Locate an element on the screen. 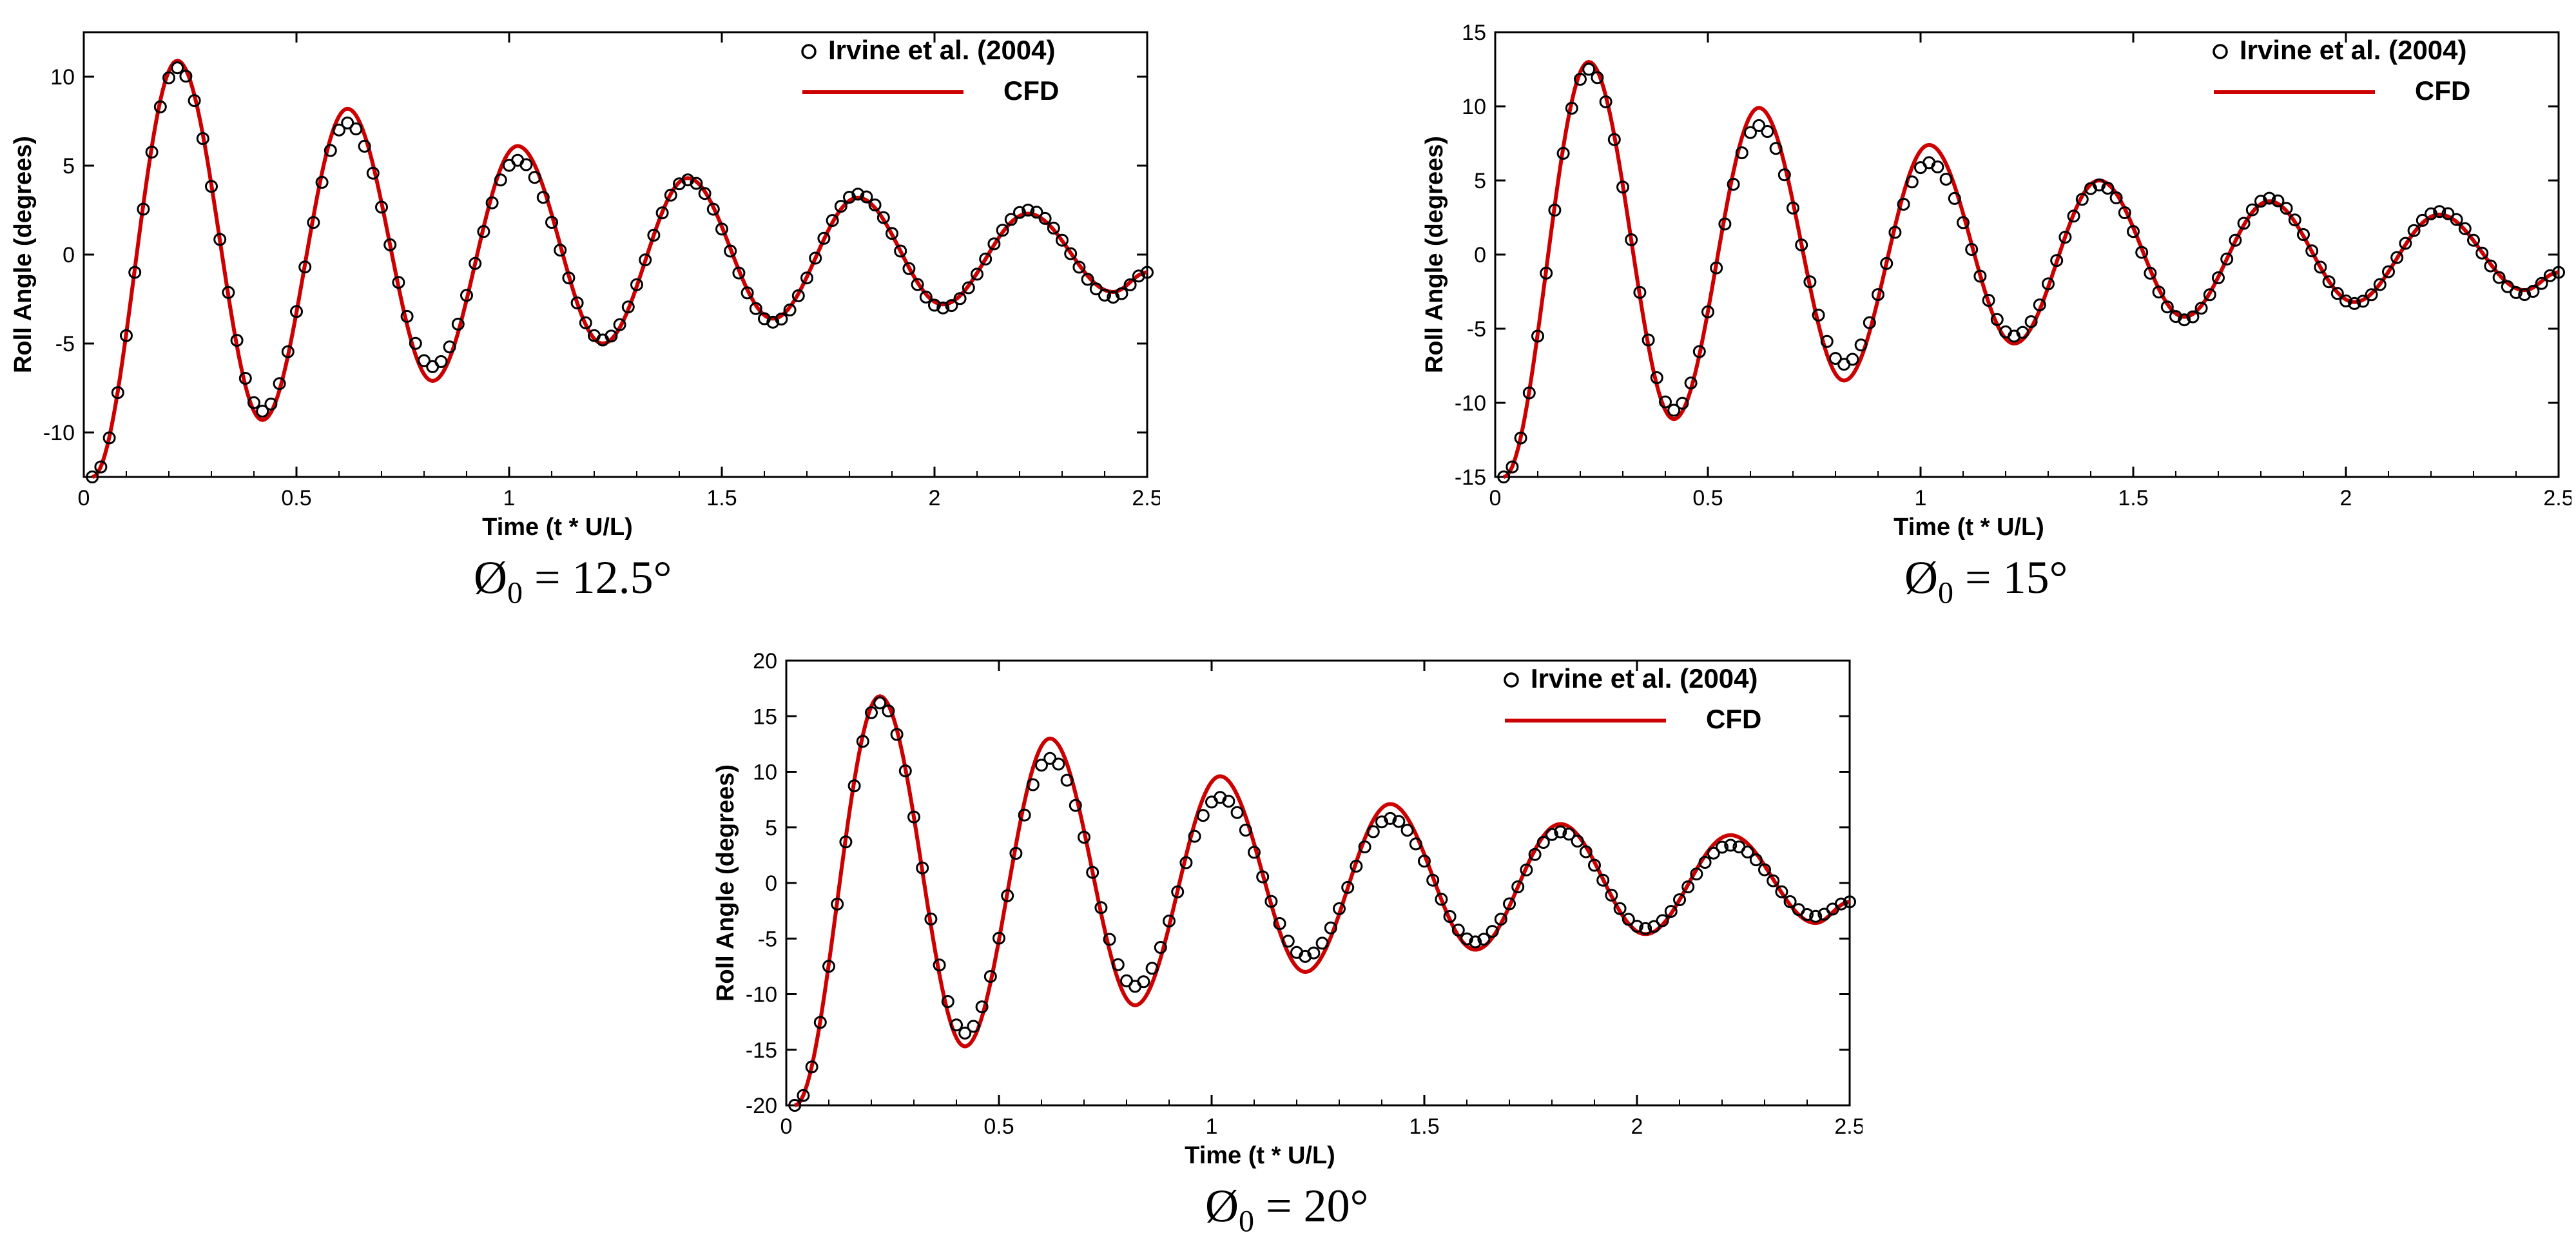 The width and height of the screenshot is (2576, 1251). y-tick-label: -10 is located at coordinates (1470, 403).